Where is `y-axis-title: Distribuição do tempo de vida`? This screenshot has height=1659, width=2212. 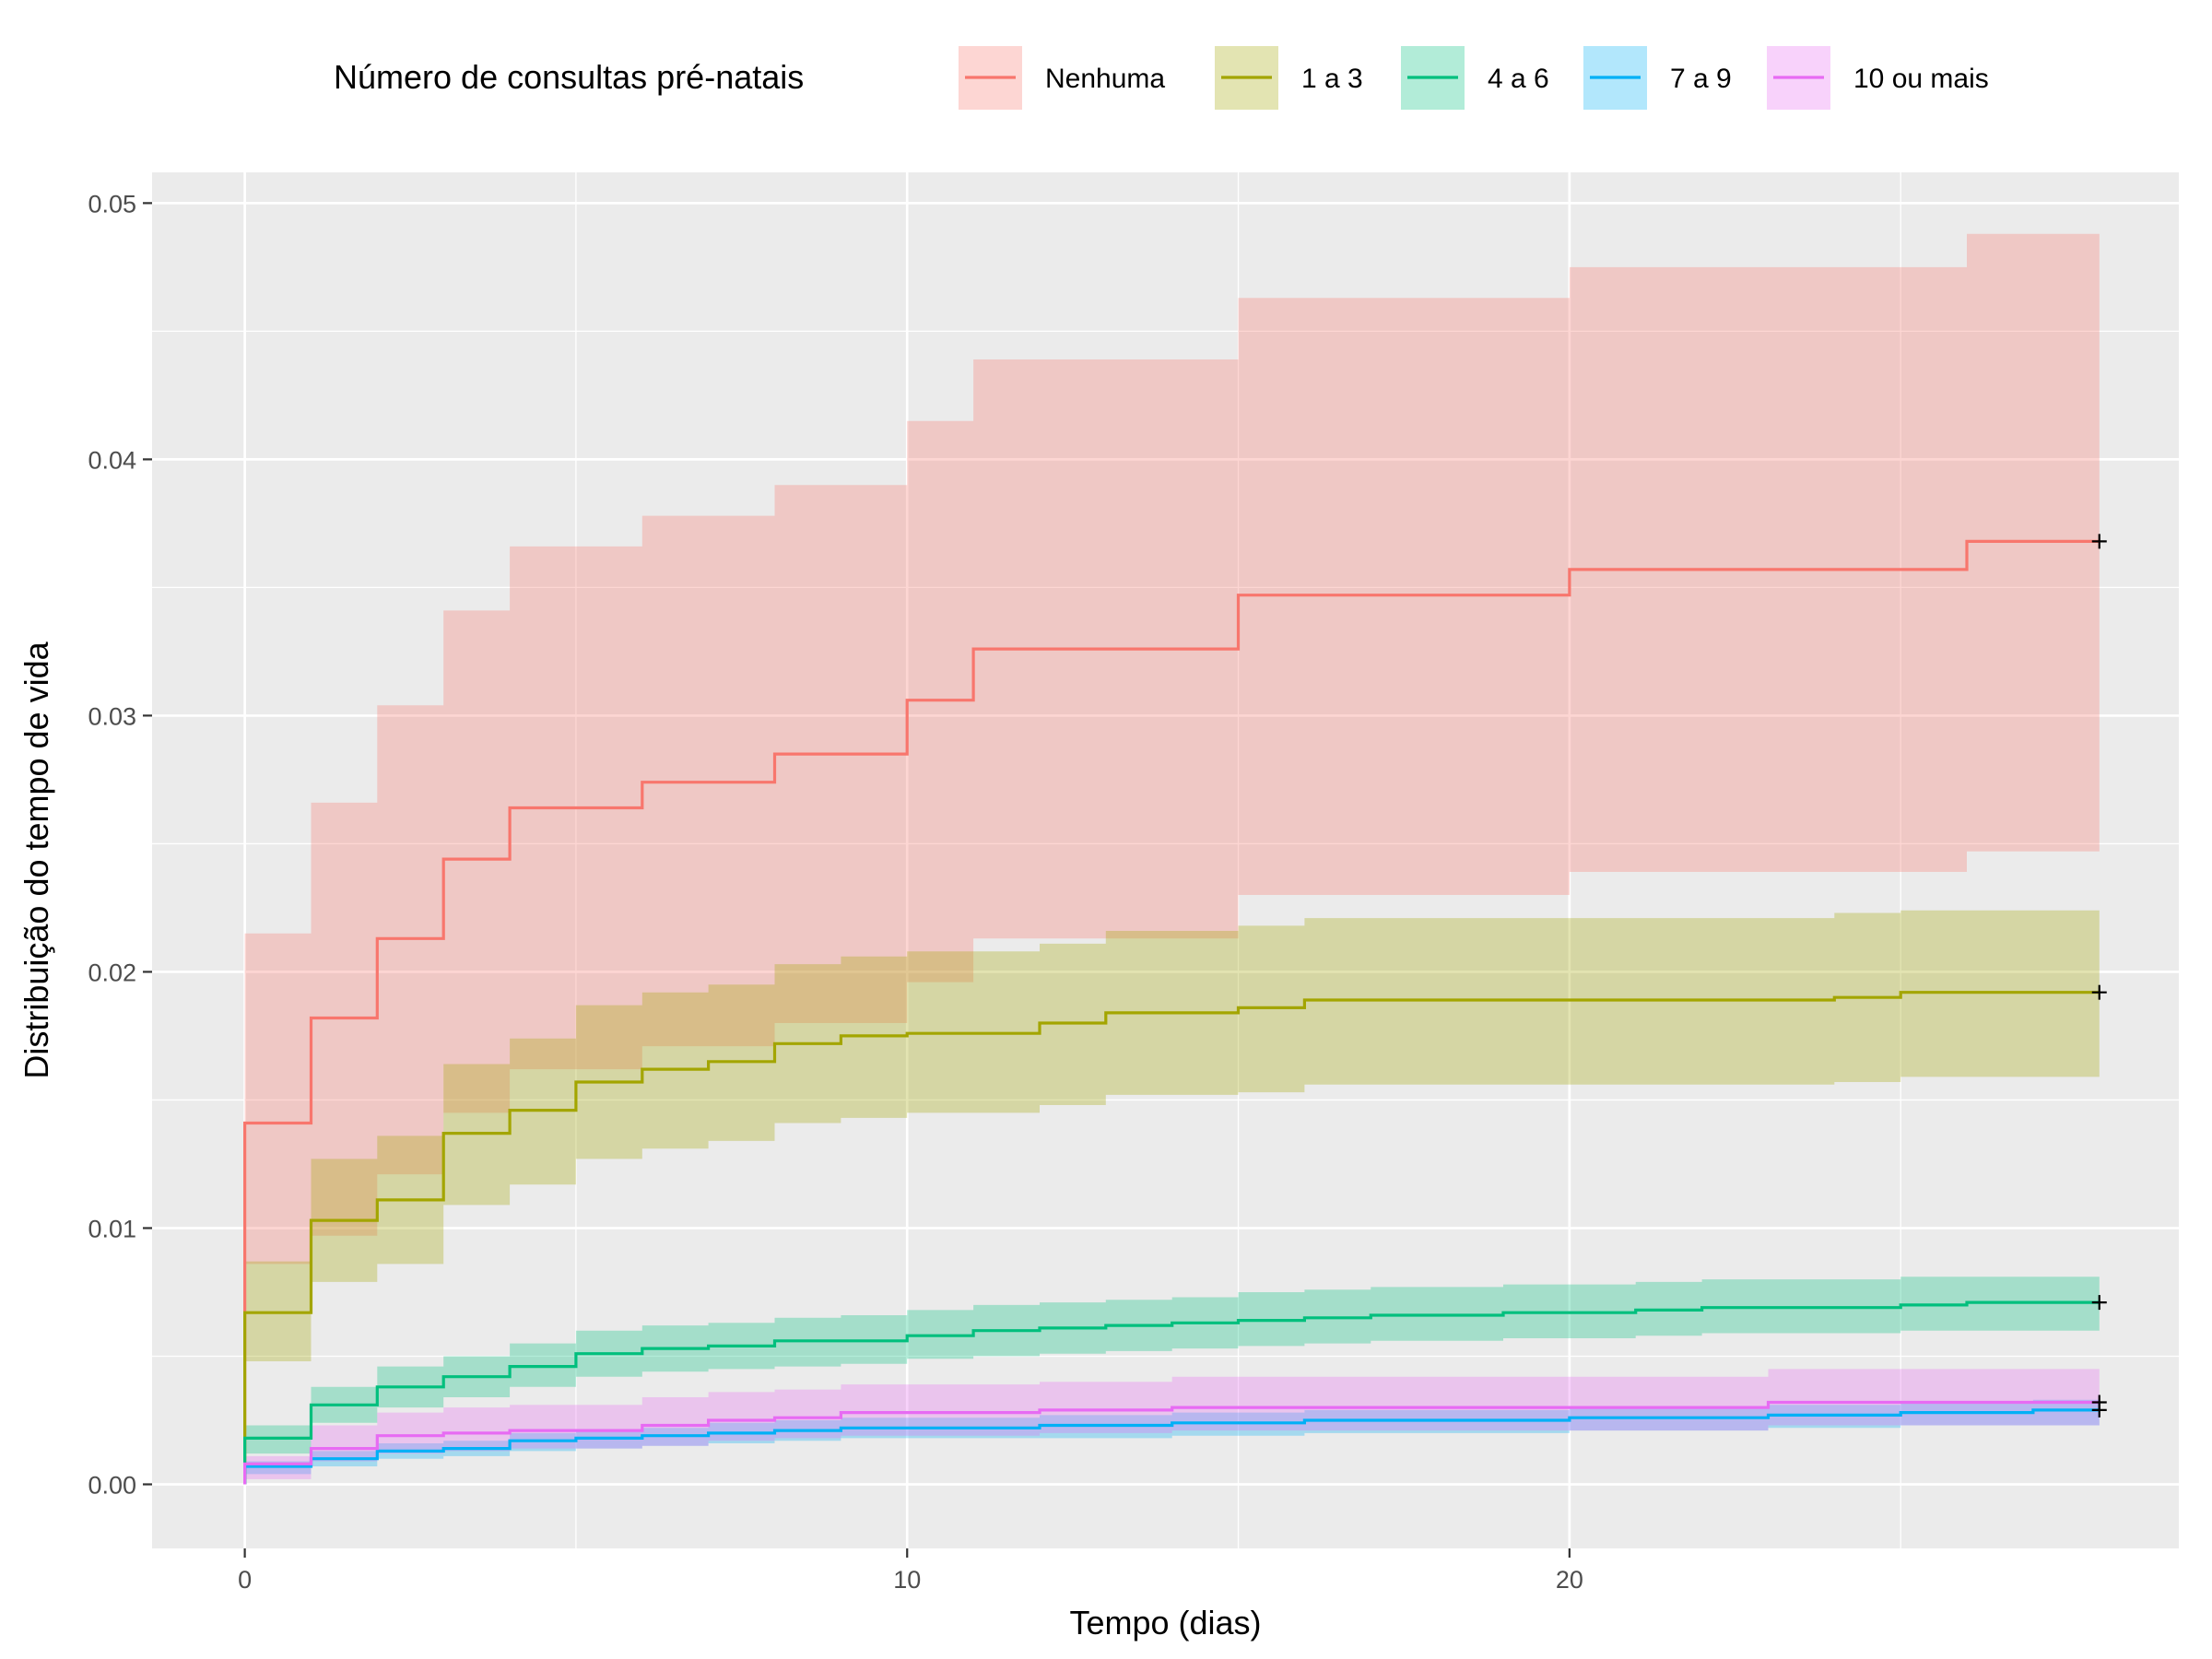 y-axis-title: Distribuição do tempo de vida is located at coordinates (36, 859).